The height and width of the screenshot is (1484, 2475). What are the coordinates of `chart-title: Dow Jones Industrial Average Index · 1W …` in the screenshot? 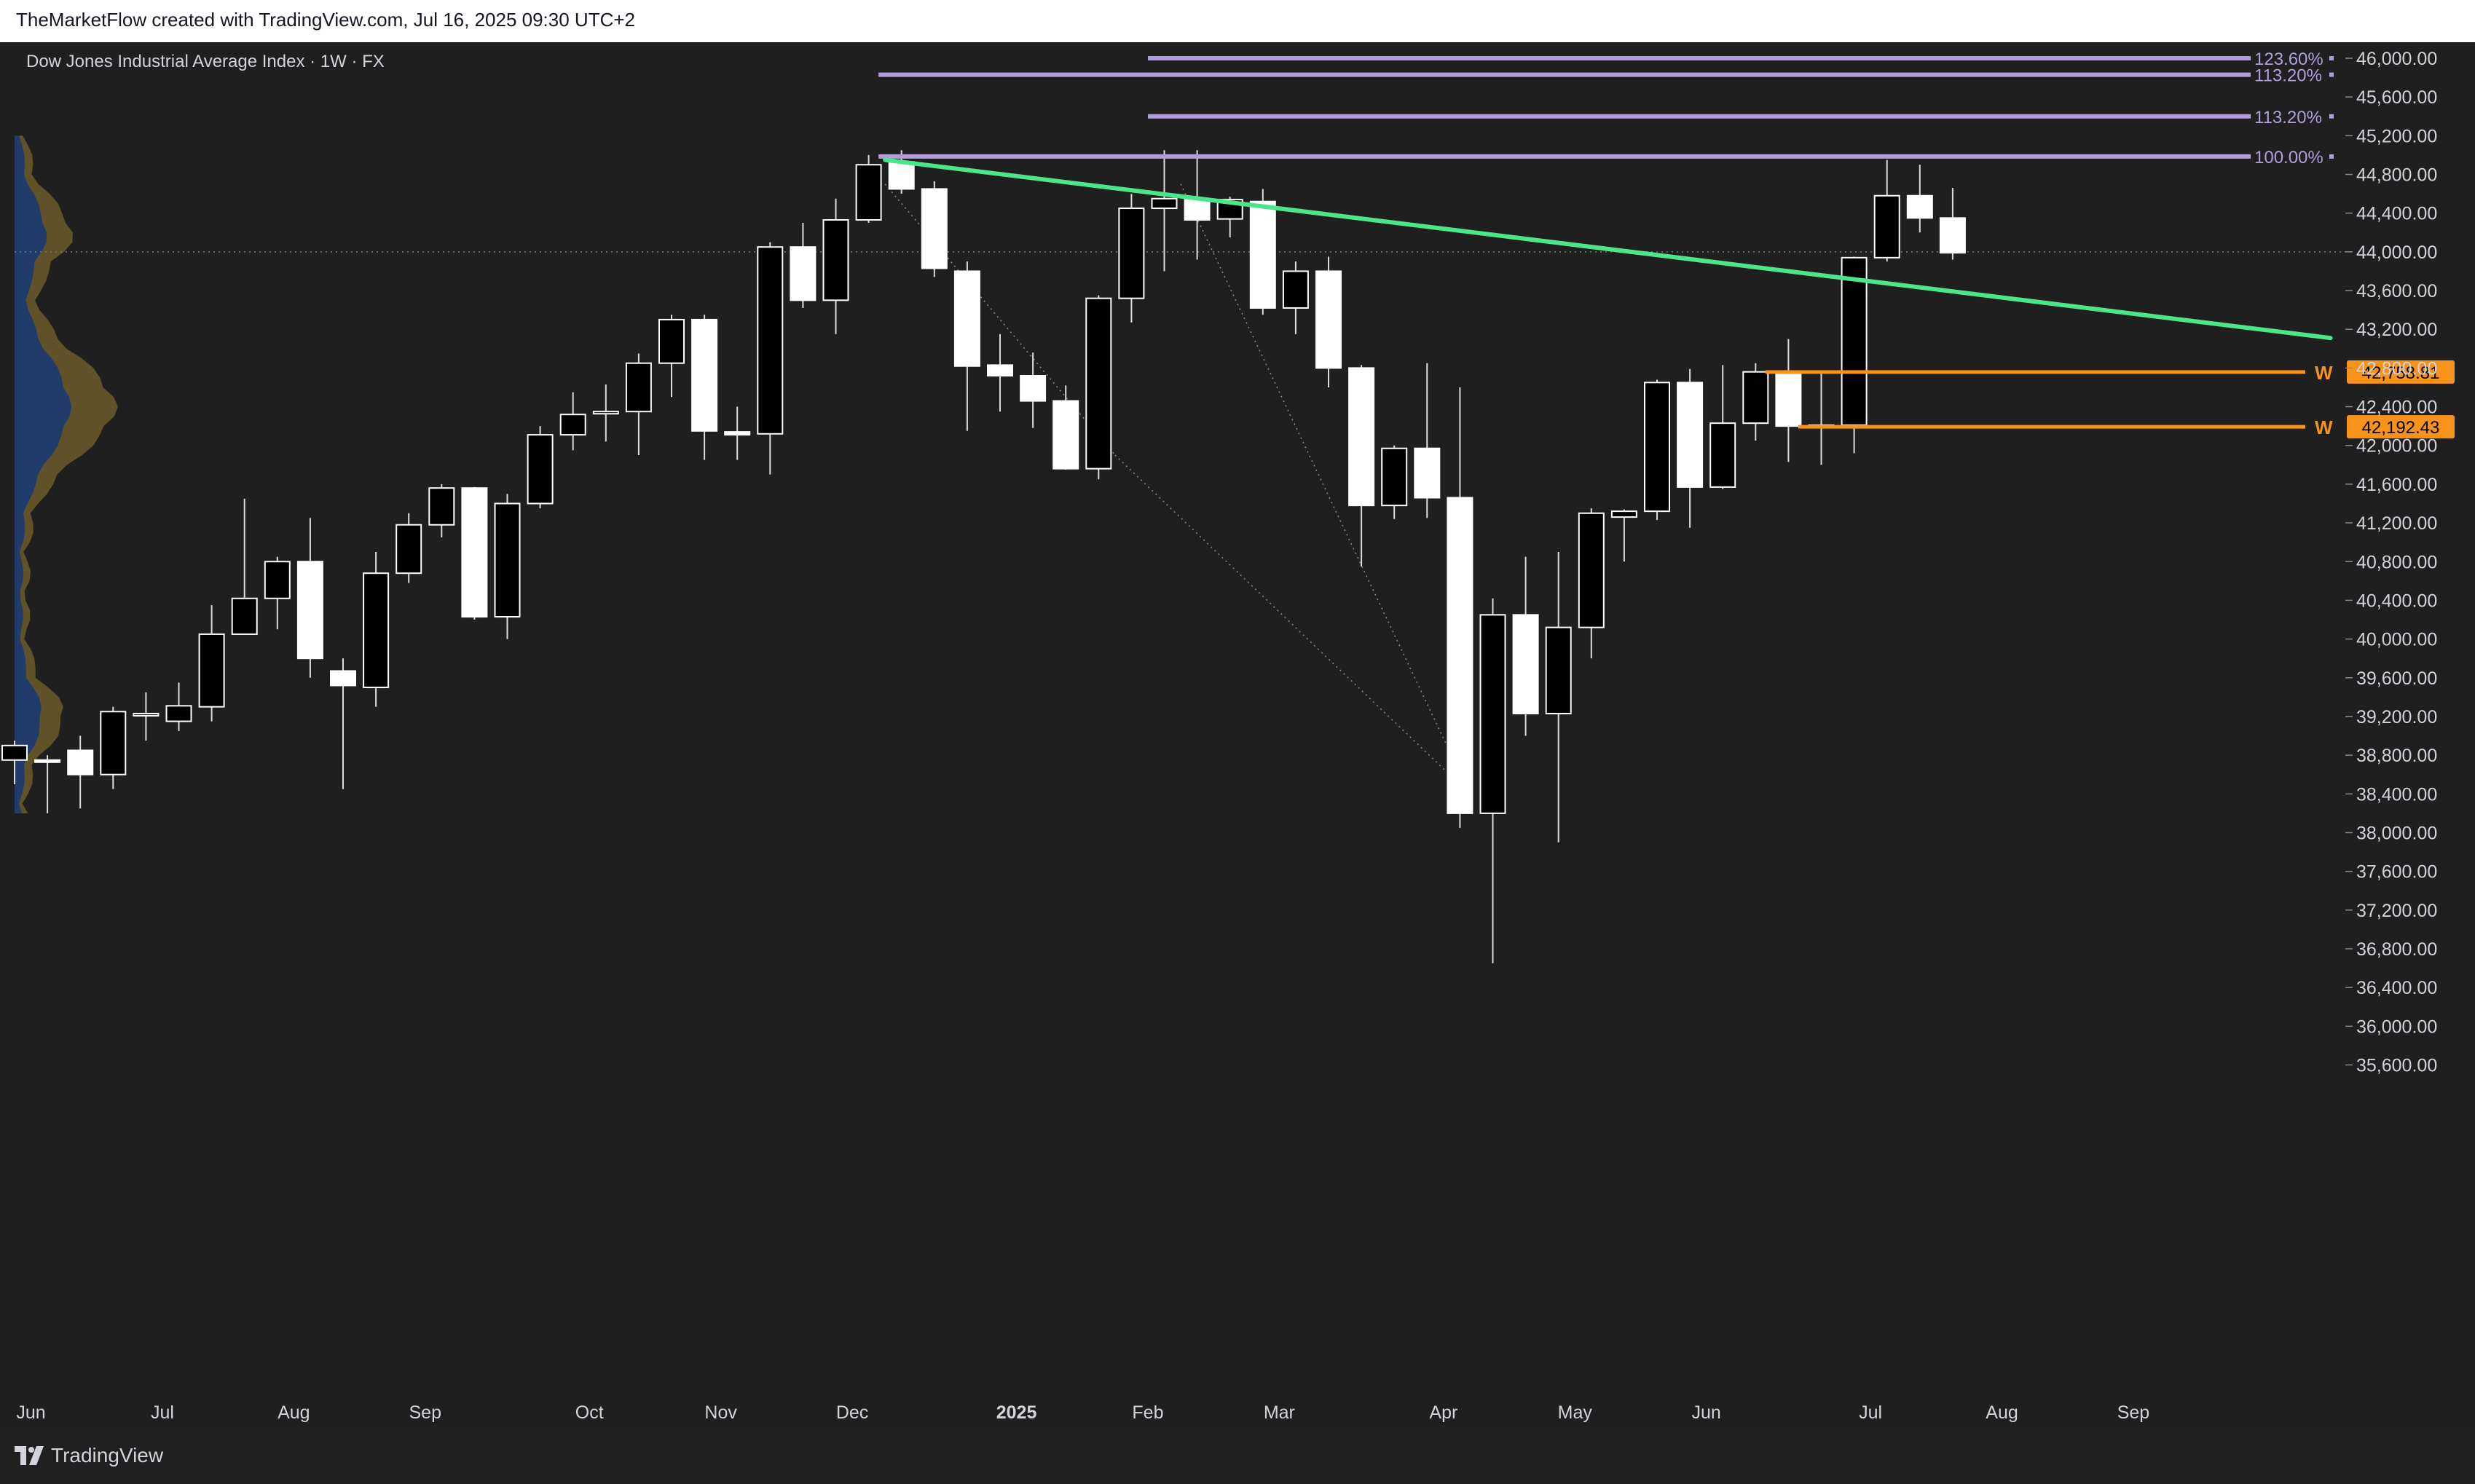 It's located at (205, 61).